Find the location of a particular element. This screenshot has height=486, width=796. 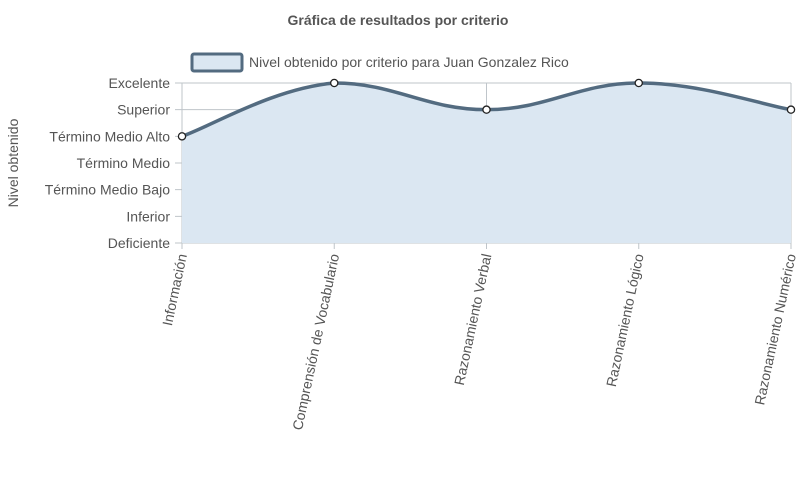

x-tick-label: Información is located at coordinates (174, 289).